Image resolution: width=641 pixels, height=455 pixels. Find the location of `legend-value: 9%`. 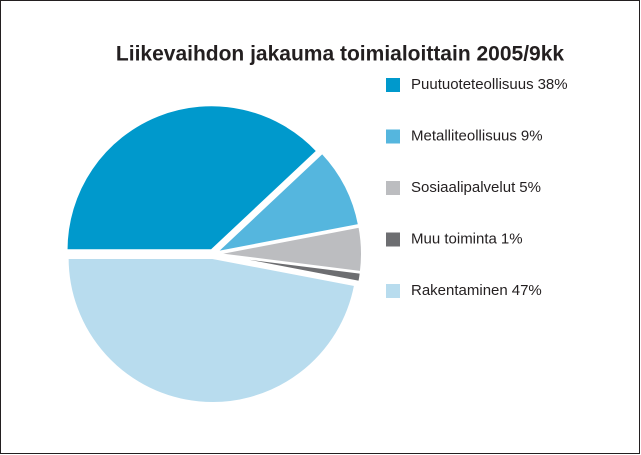

legend-value: 9% is located at coordinates (532, 135).